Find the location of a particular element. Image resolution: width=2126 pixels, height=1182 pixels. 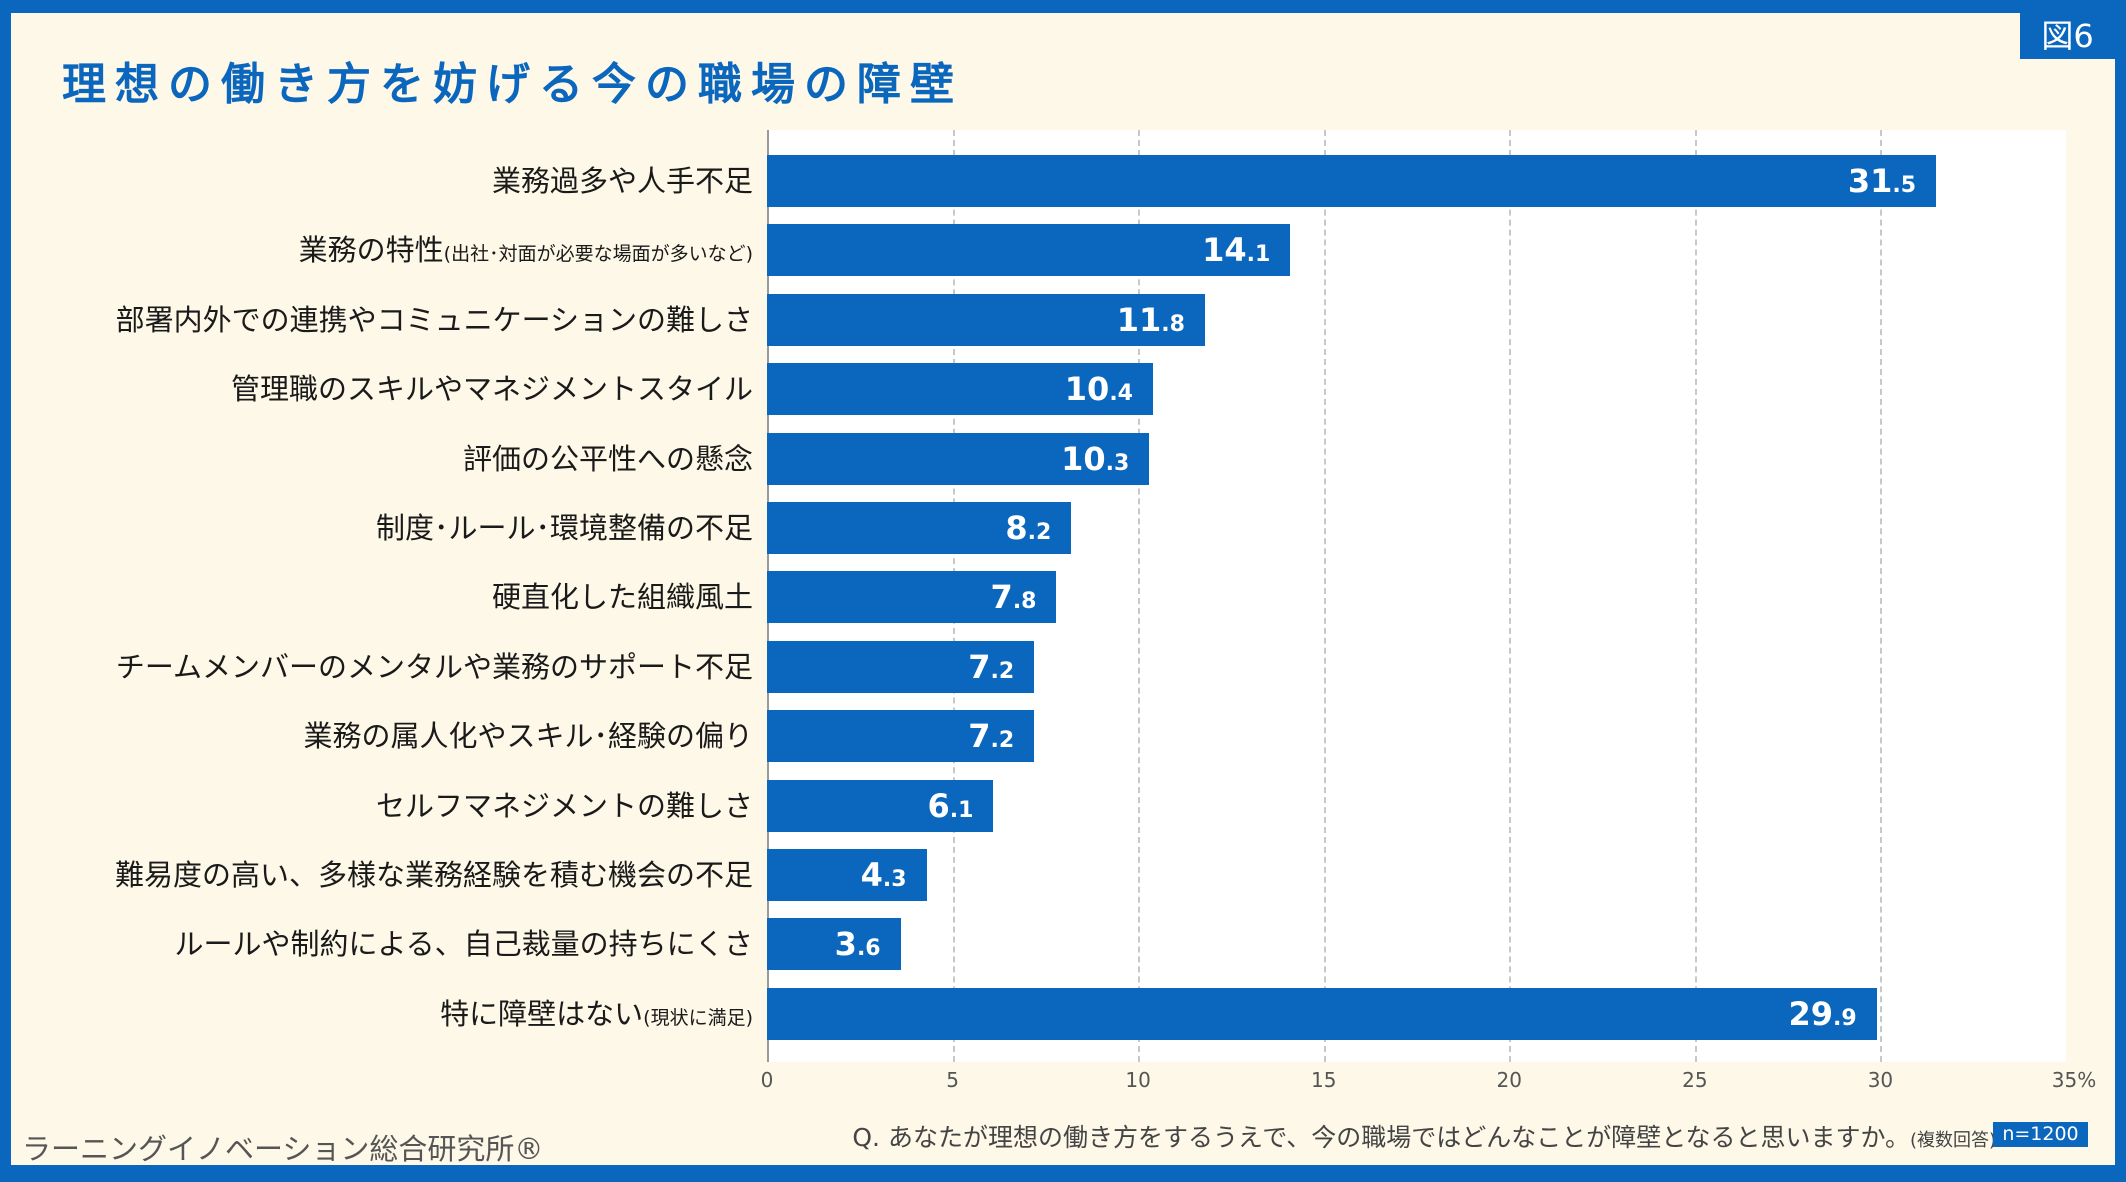

category-label: 部署内外での連携やコミュニケーションの難しさ is located at coordinates (434, 320).